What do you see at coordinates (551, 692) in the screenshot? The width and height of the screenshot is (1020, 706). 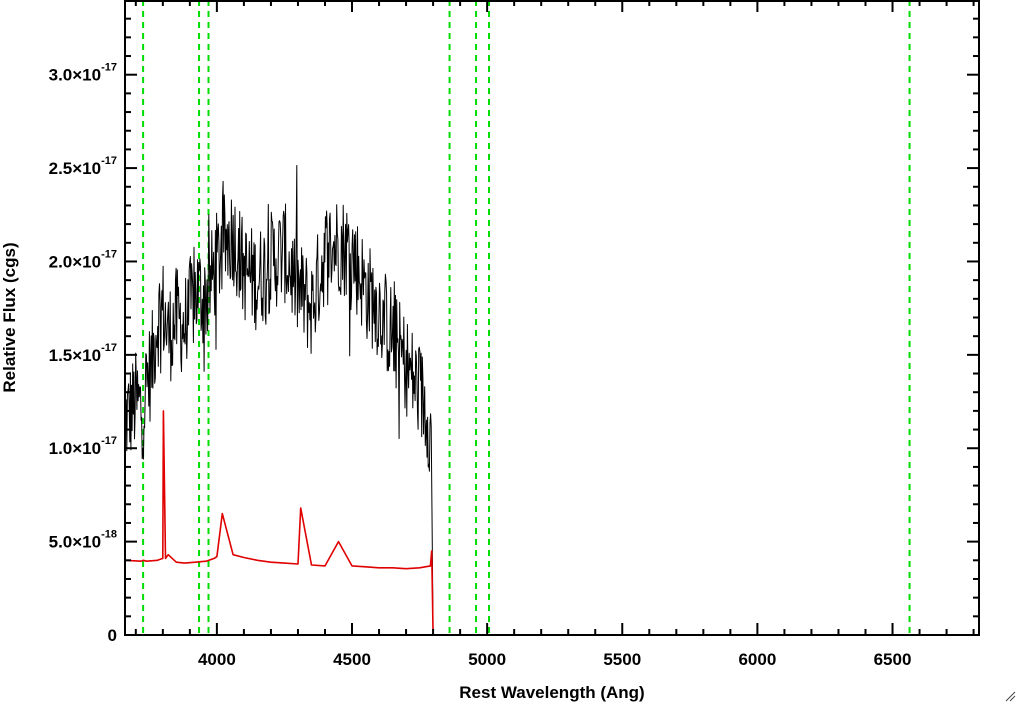 I see `x-axis-label: Rest Wavelength (Ang)` at bounding box center [551, 692].